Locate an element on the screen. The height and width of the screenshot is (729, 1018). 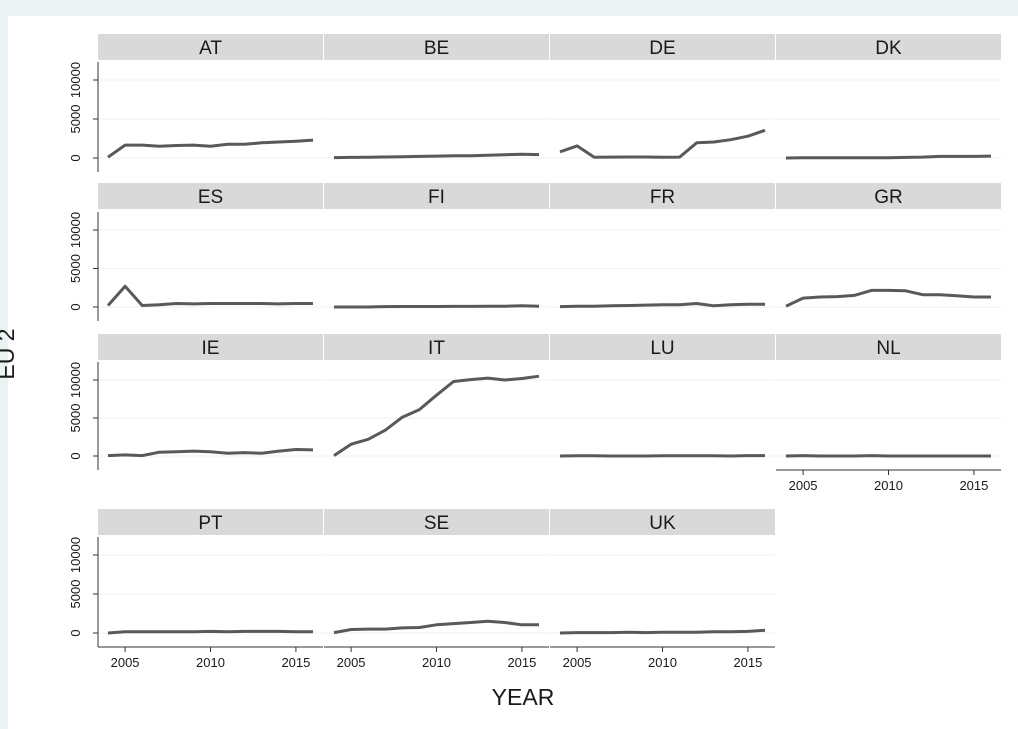
strip-fi is located at coordinates (436, 196).